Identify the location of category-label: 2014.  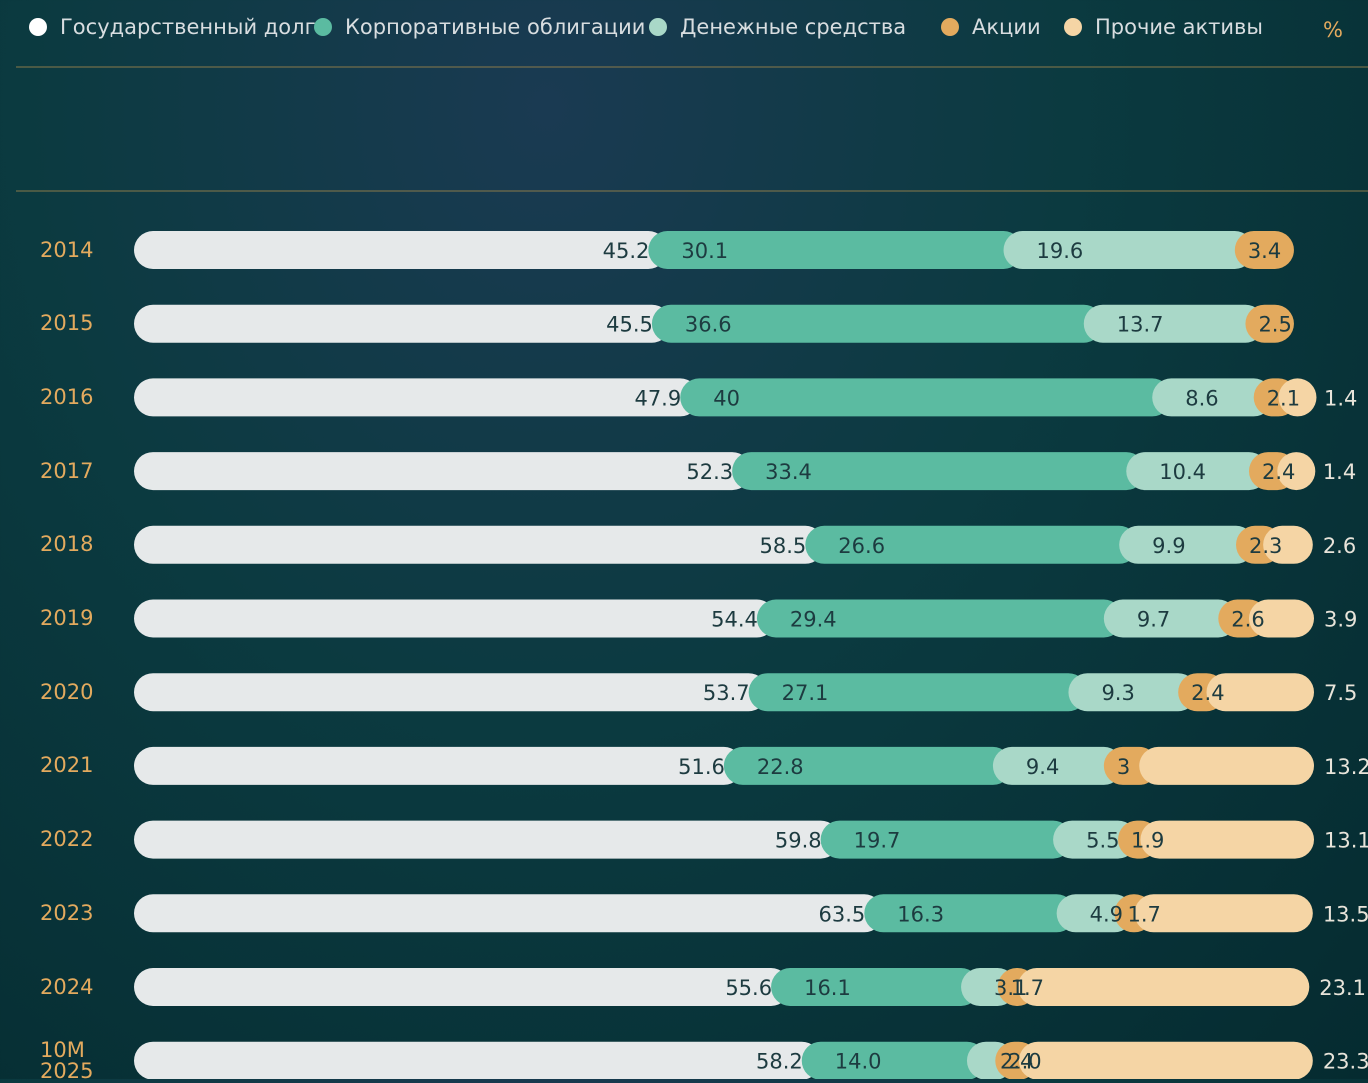
(67, 249).